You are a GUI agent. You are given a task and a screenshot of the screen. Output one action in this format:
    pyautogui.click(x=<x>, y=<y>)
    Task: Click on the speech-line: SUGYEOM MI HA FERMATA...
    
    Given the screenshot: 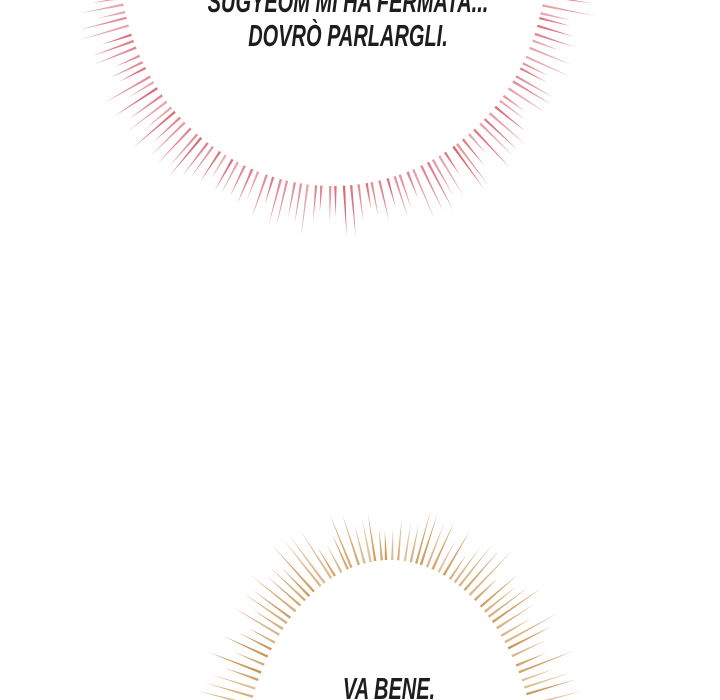 What is the action you would take?
    pyautogui.click(x=348, y=9)
    